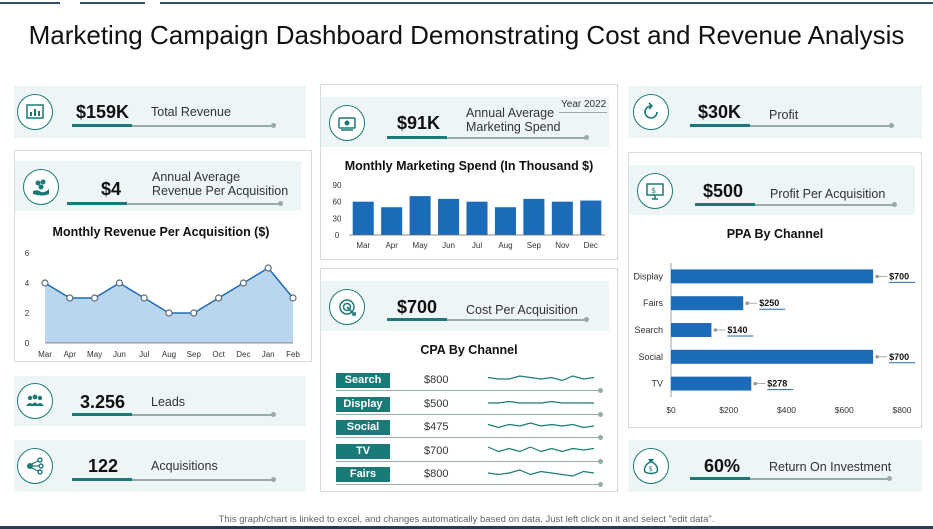  Describe the element at coordinates (119, 354) in the screenshot. I see `rev-xtick-jun: Jun` at that location.